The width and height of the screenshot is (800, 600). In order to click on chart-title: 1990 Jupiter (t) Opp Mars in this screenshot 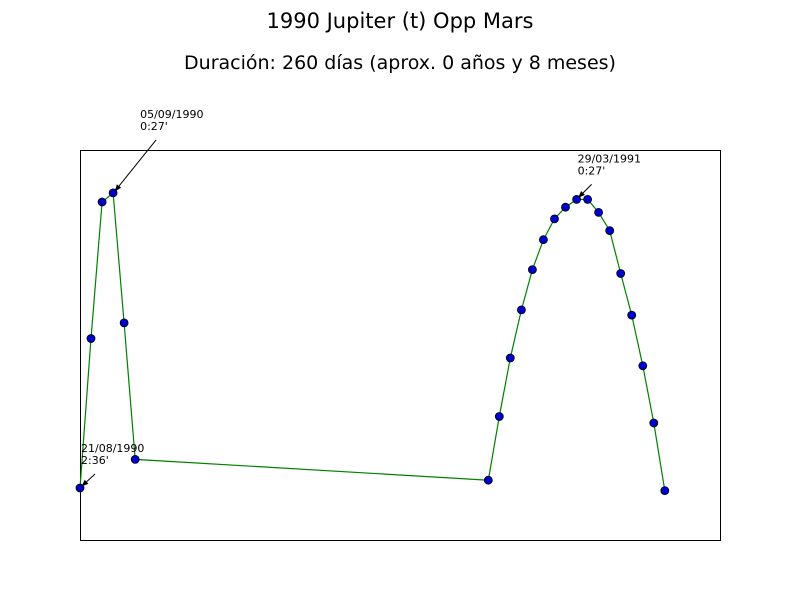, I will do `click(400, 21)`.